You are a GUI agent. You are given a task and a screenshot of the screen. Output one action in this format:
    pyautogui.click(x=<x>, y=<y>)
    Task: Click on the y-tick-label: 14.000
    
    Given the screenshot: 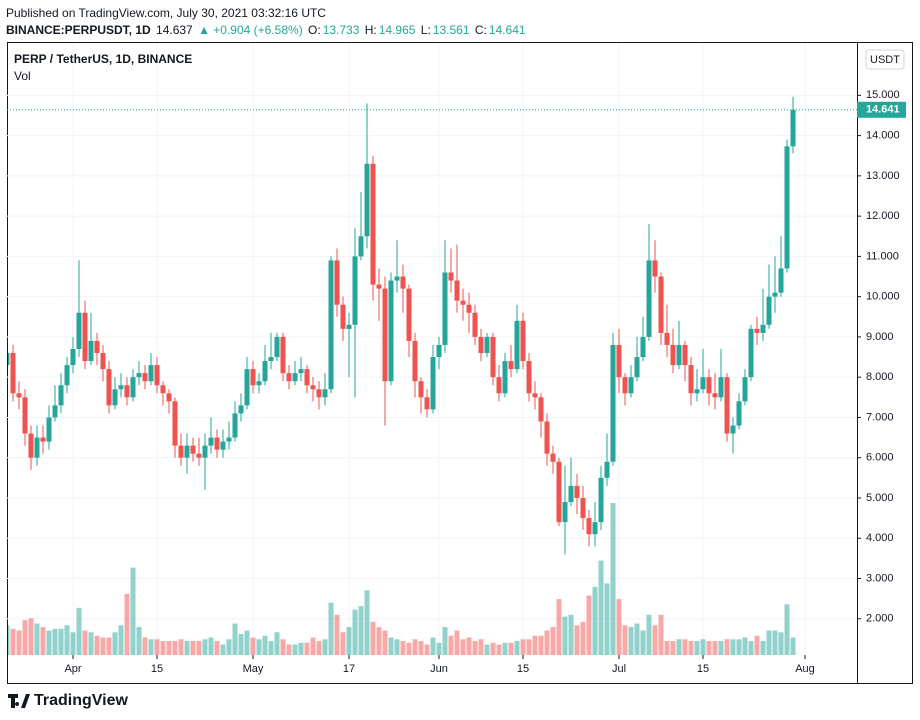 What is the action you would take?
    pyautogui.click(x=883, y=136)
    